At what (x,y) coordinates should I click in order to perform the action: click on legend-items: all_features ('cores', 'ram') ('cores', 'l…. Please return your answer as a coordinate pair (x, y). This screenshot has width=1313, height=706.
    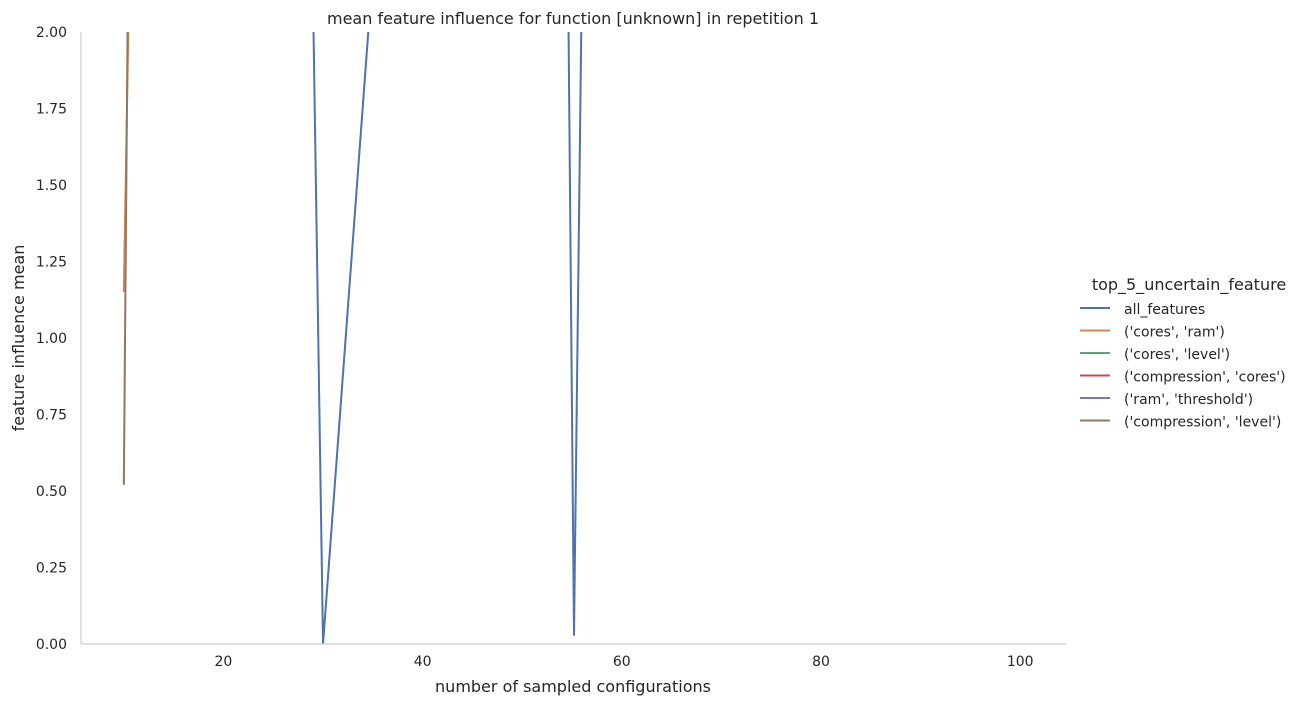
    Looking at the image, I should click on (1183, 366).